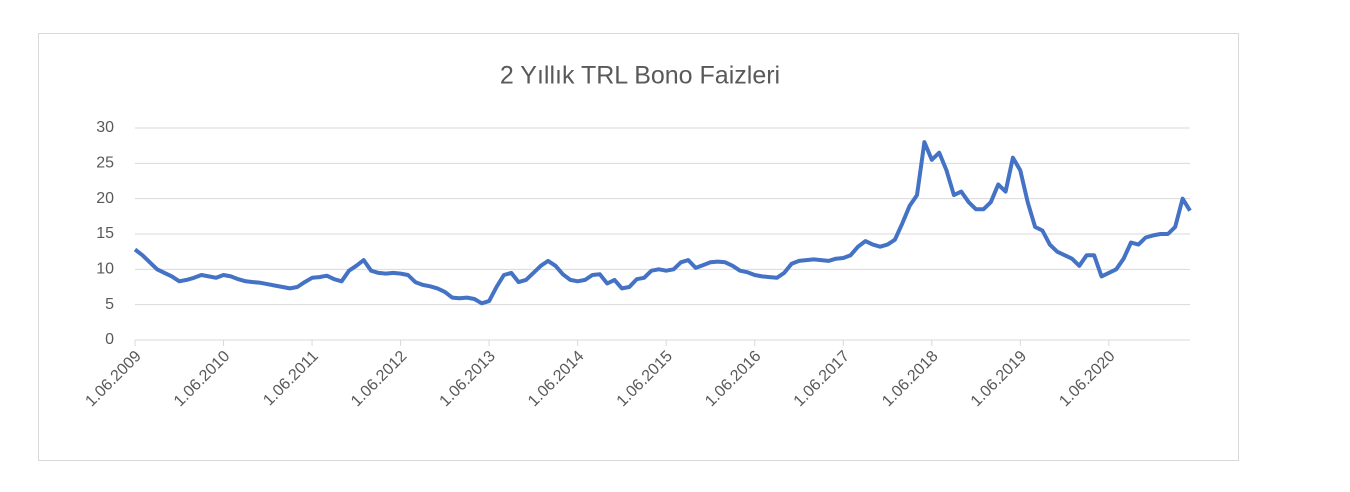 This screenshot has width=1350, height=492. What do you see at coordinates (109, 339) in the screenshot?
I see `y-tick-label: 0` at bounding box center [109, 339].